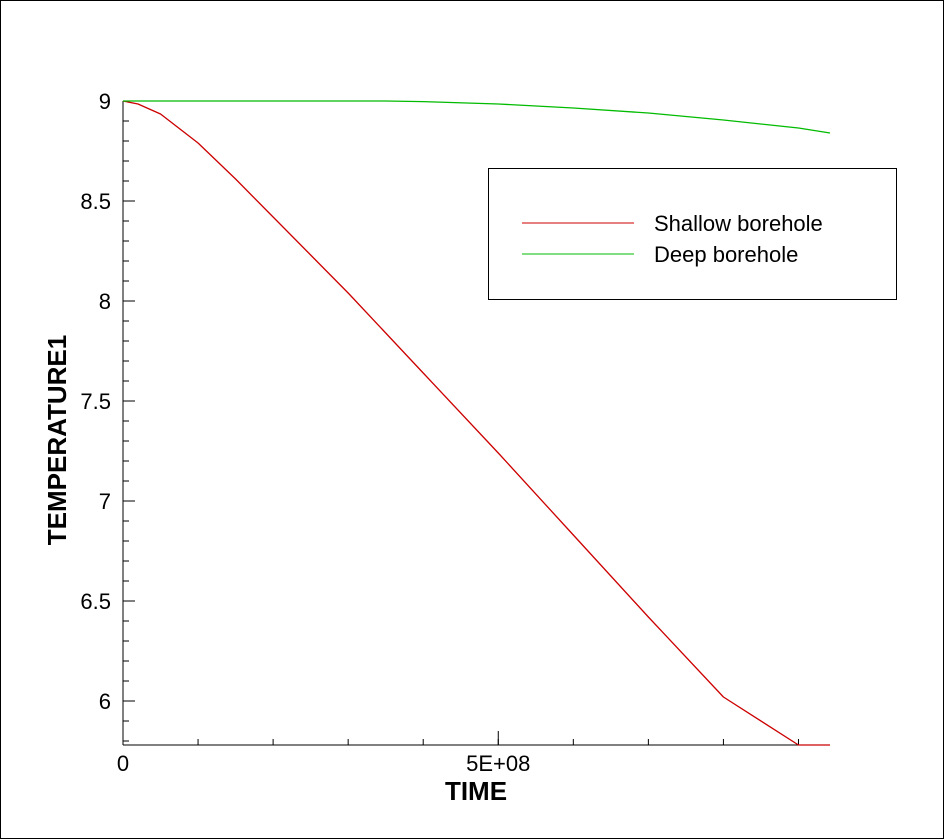 The height and width of the screenshot is (839, 944). Describe the element at coordinates (476, 791) in the screenshot. I see `x-axis-title: TIME` at that location.